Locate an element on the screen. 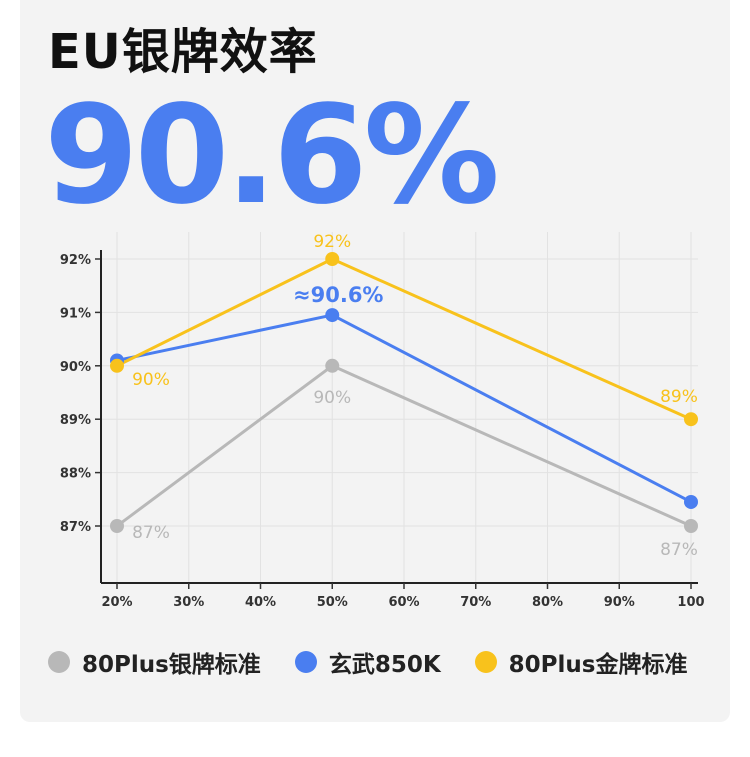  data-label-xuanwu: ≈90.6% is located at coordinates (338, 295).